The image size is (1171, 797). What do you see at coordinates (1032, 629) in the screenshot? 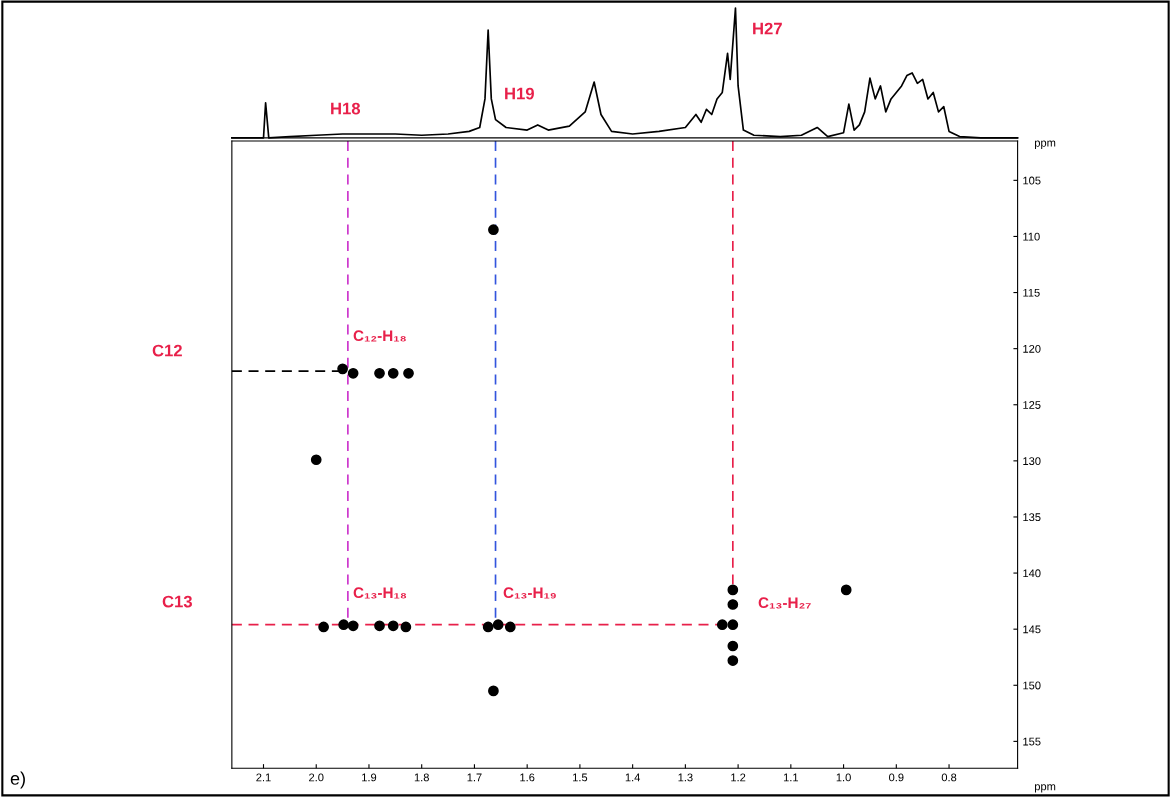
I see `y-tick-label: 145` at bounding box center [1032, 629].